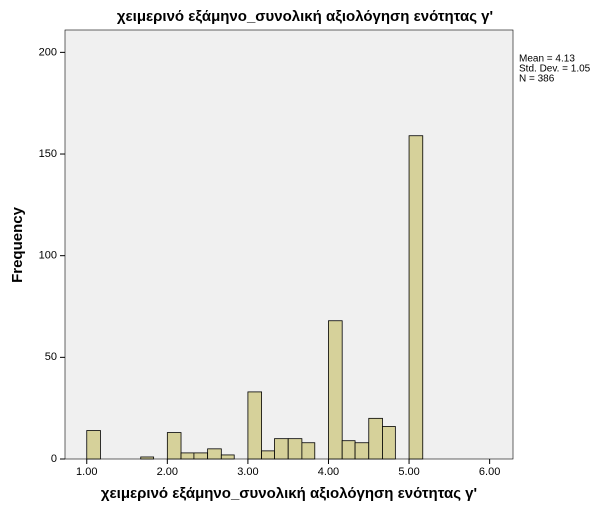  Describe the element at coordinates (489, 472) in the screenshot. I see `x-tick-label: 6.00` at that location.